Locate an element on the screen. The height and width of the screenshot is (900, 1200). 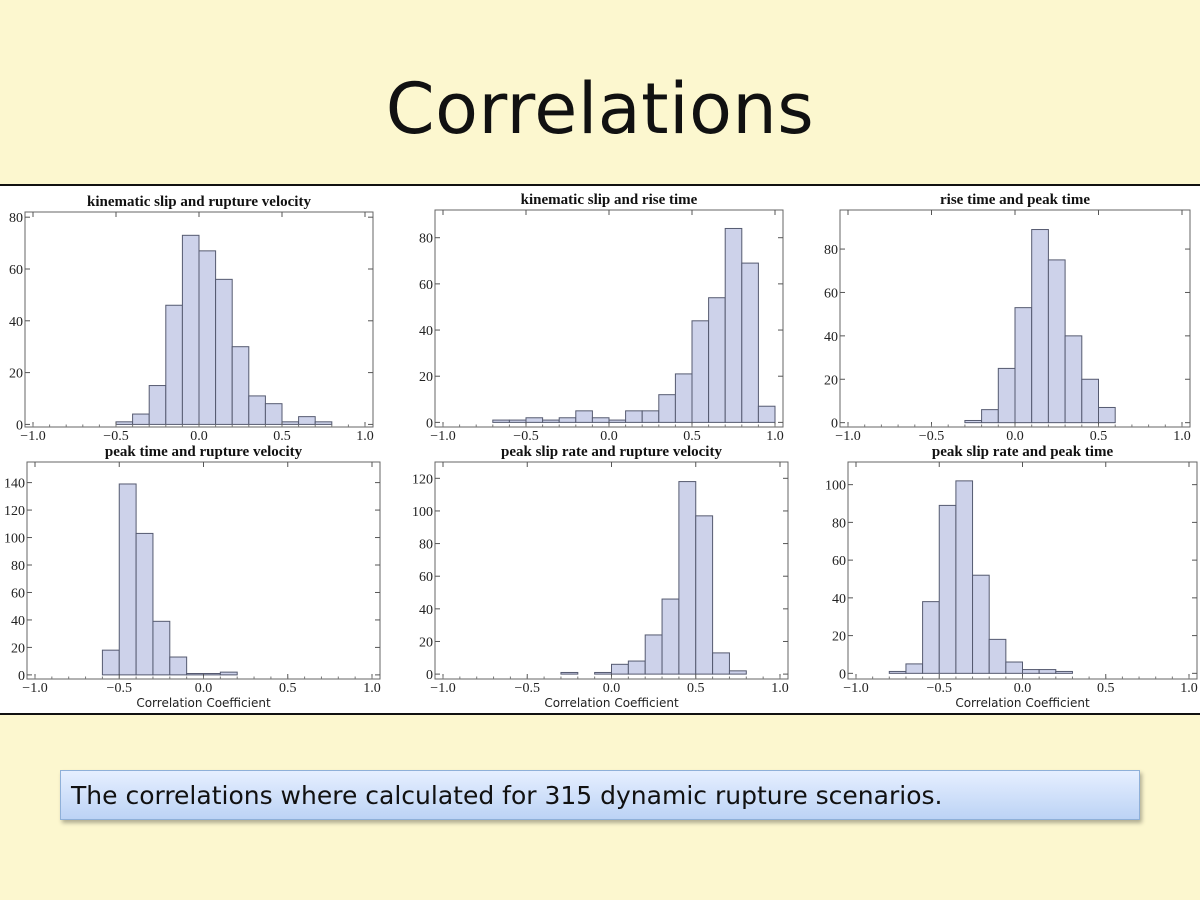
slide-title: Correlations is located at coordinates (600, 109).